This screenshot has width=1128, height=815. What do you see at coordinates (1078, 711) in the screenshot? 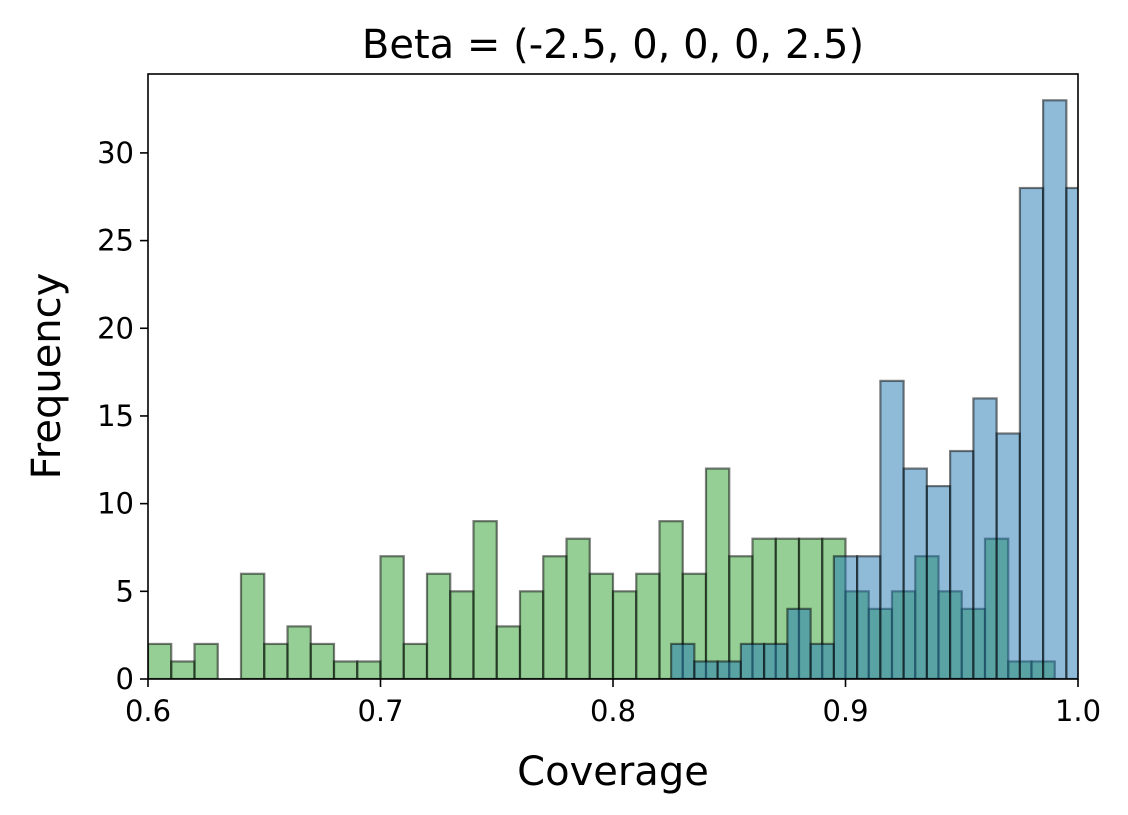
I see `x-tick-label: 1.0` at bounding box center [1078, 711].